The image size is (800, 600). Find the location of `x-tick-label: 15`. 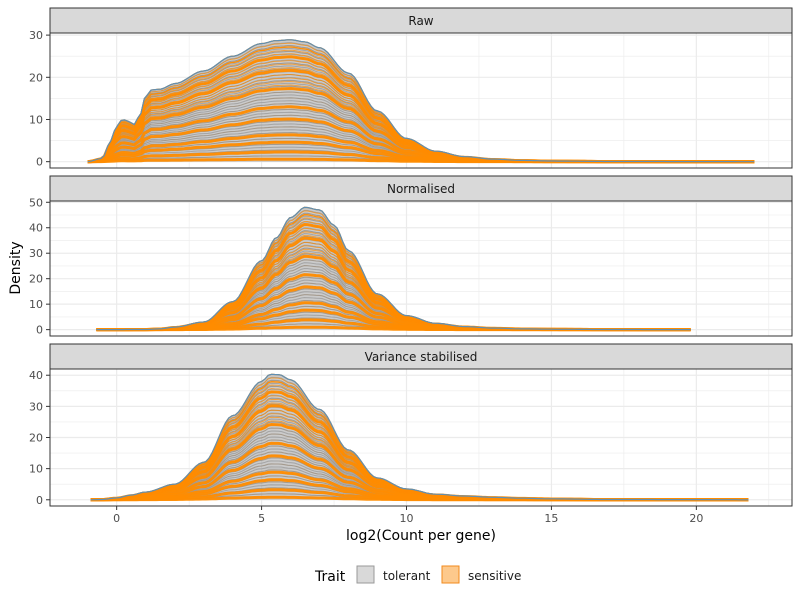

x-tick-label: 15 is located at coordinates (551, 518).